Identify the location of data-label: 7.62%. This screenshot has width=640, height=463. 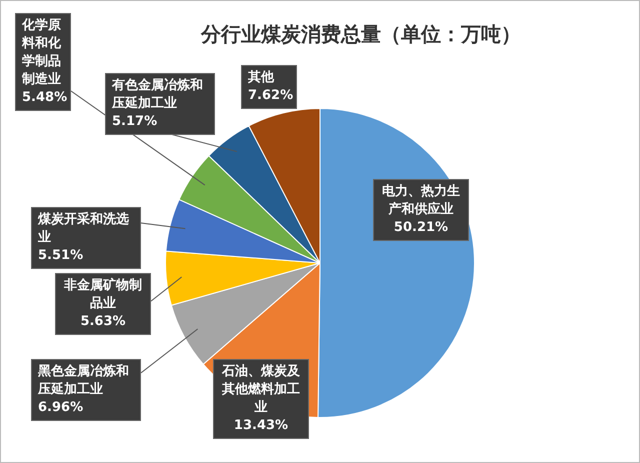
(271, 96).